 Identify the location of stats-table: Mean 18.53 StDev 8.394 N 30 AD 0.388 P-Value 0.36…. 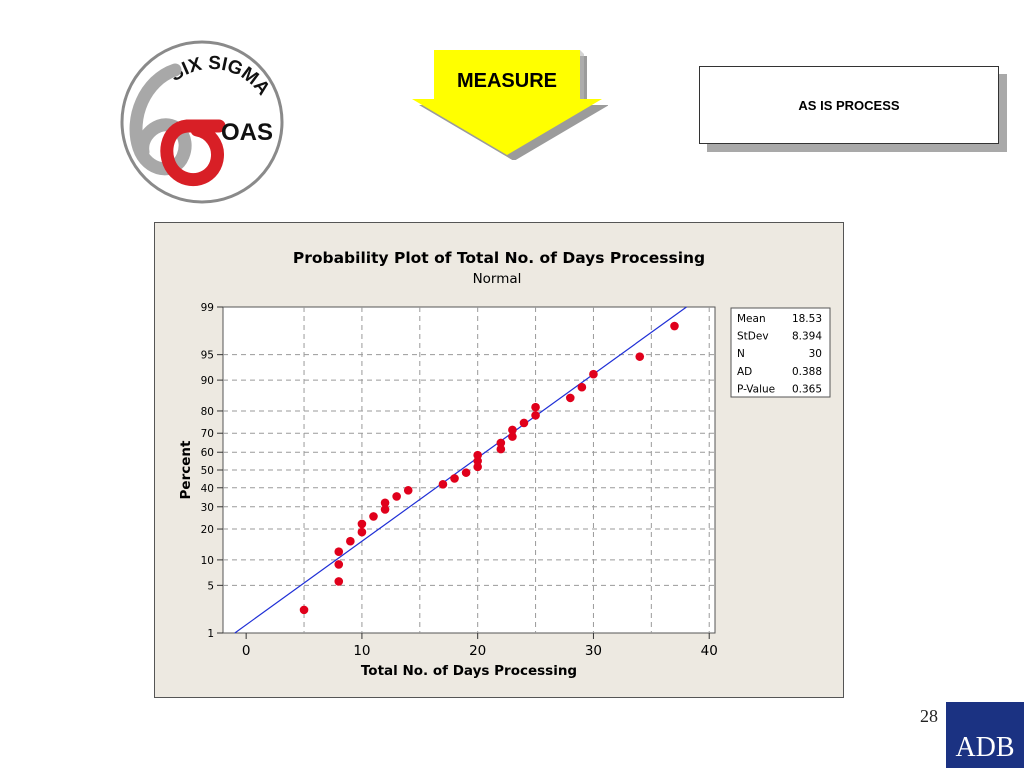
(779, 354).